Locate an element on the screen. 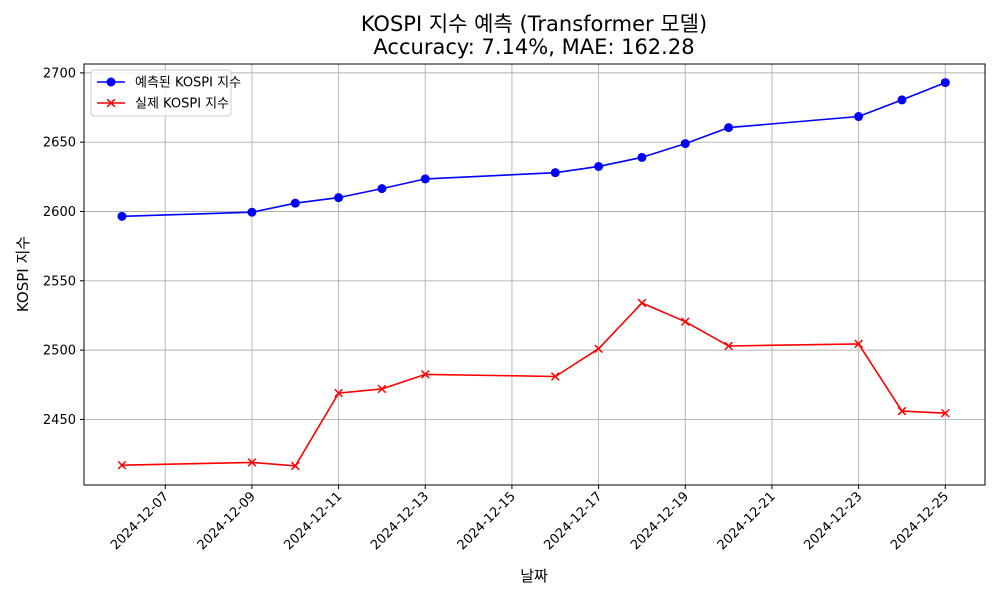 The width and height of the screenshot is (1000, 604). y-tick-label: 2600 is located at coordinates (59, 212).